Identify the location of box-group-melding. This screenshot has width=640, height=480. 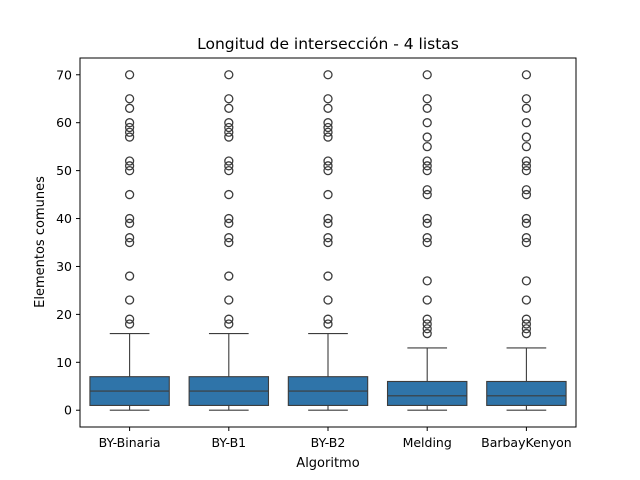
(427, 240).